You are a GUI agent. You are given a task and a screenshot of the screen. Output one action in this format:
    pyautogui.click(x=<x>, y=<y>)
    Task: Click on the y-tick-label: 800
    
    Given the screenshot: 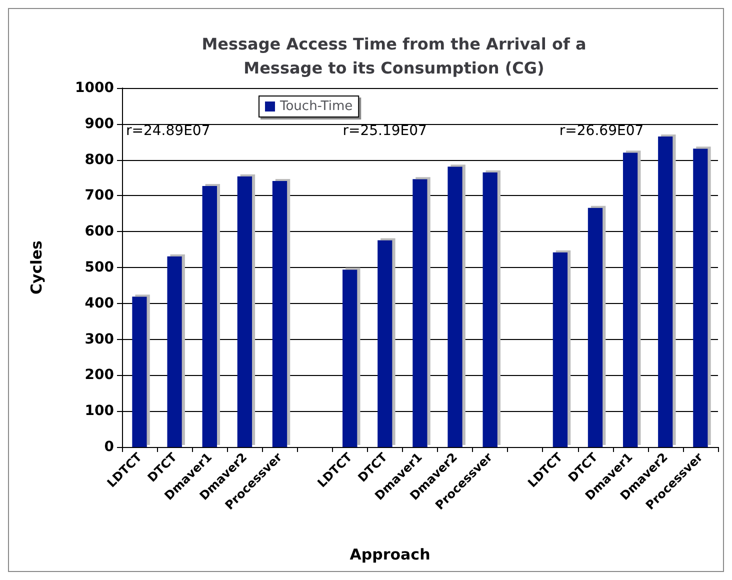 What is the action you would take?
    pyautogui.click(x=99, y=160)
    